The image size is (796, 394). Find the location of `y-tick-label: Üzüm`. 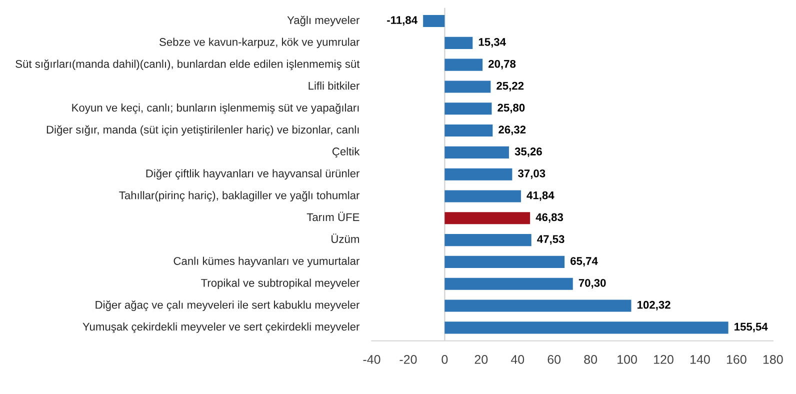

y-tick-label: Üzüm is located at coordinates (345, 239).